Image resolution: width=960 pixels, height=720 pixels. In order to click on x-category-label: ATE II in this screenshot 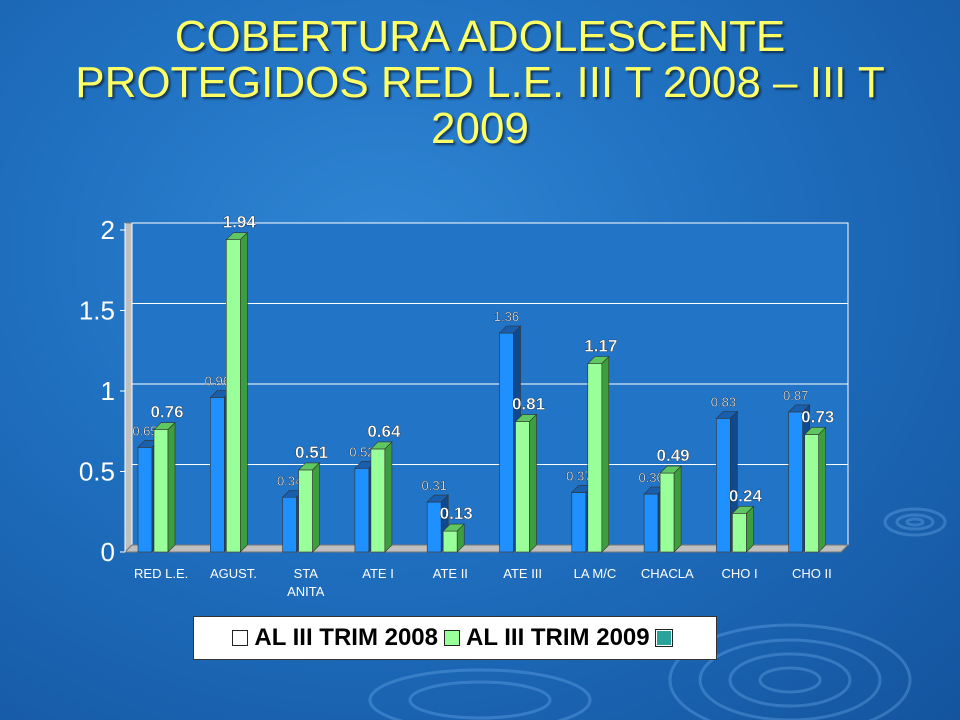, I will do `click(450, 573)`.